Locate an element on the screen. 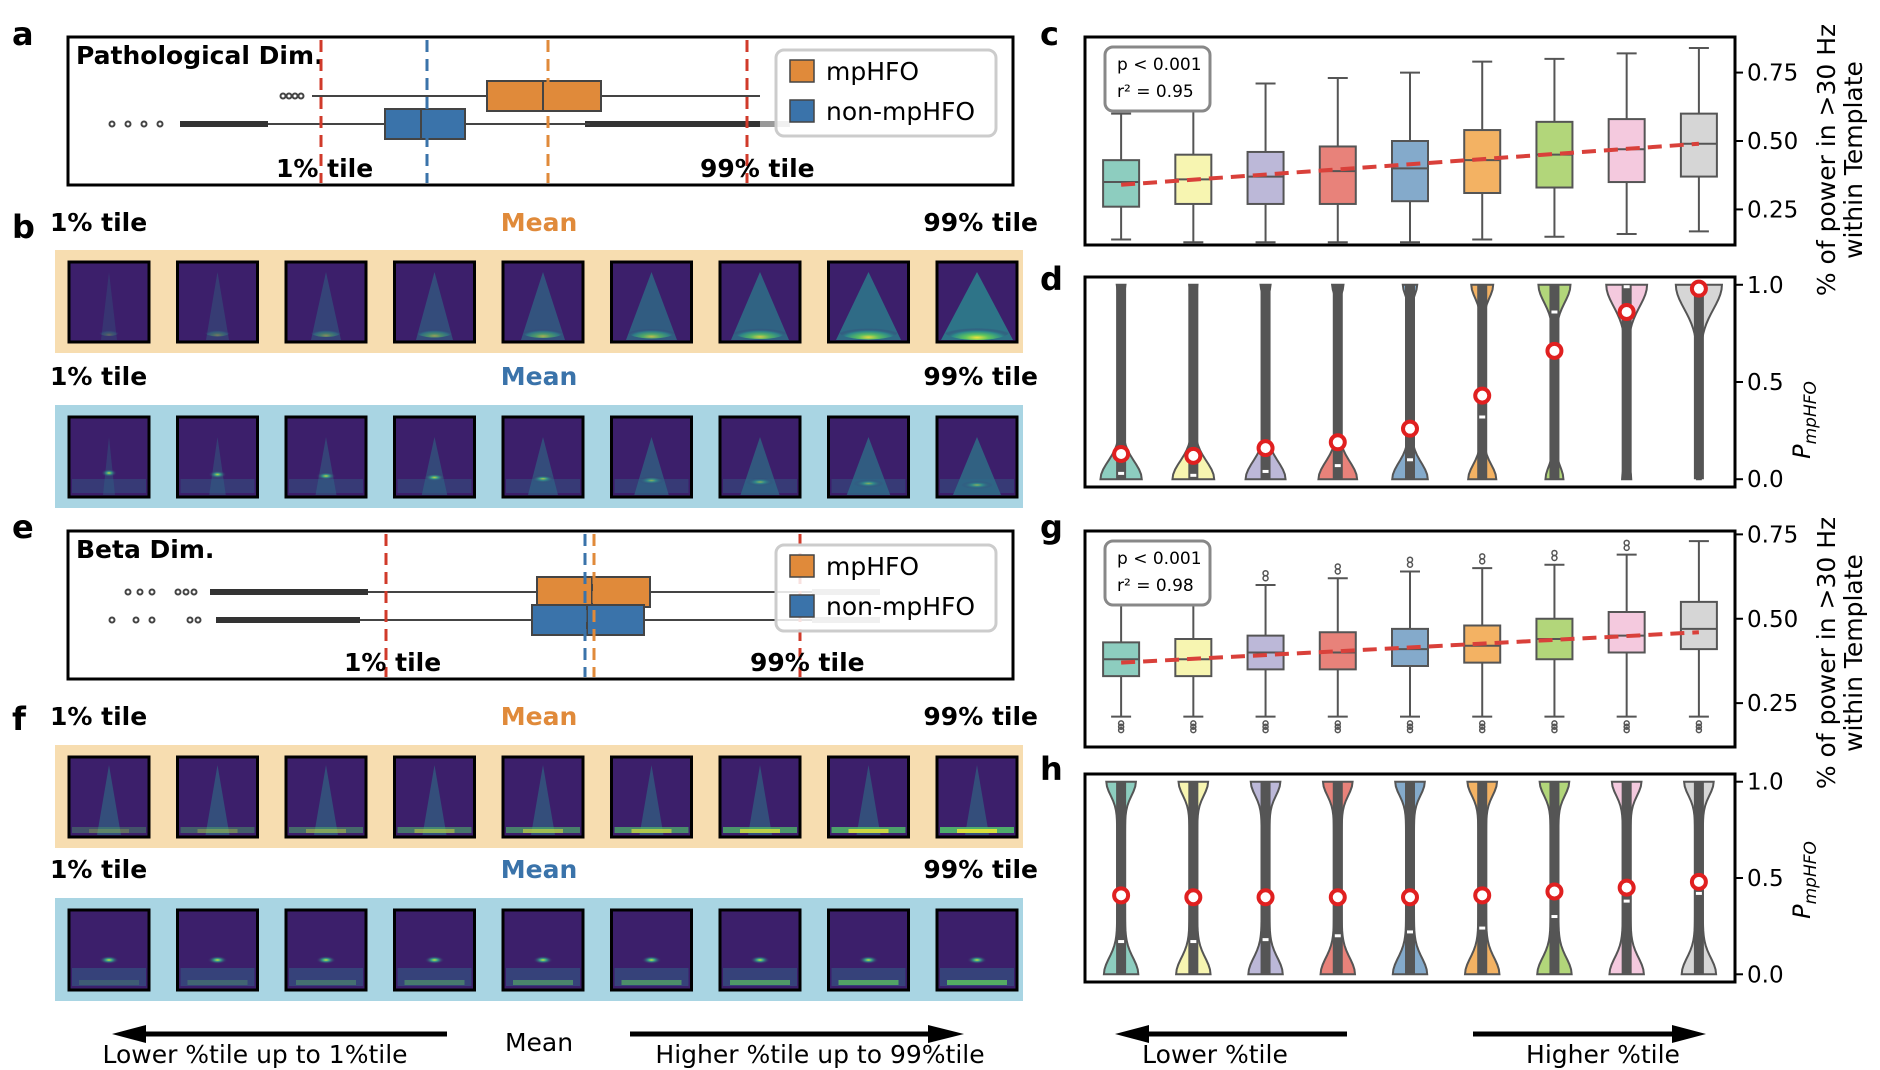  strip-f2-right-label: 99% tile is located at coordinates (980, 869).